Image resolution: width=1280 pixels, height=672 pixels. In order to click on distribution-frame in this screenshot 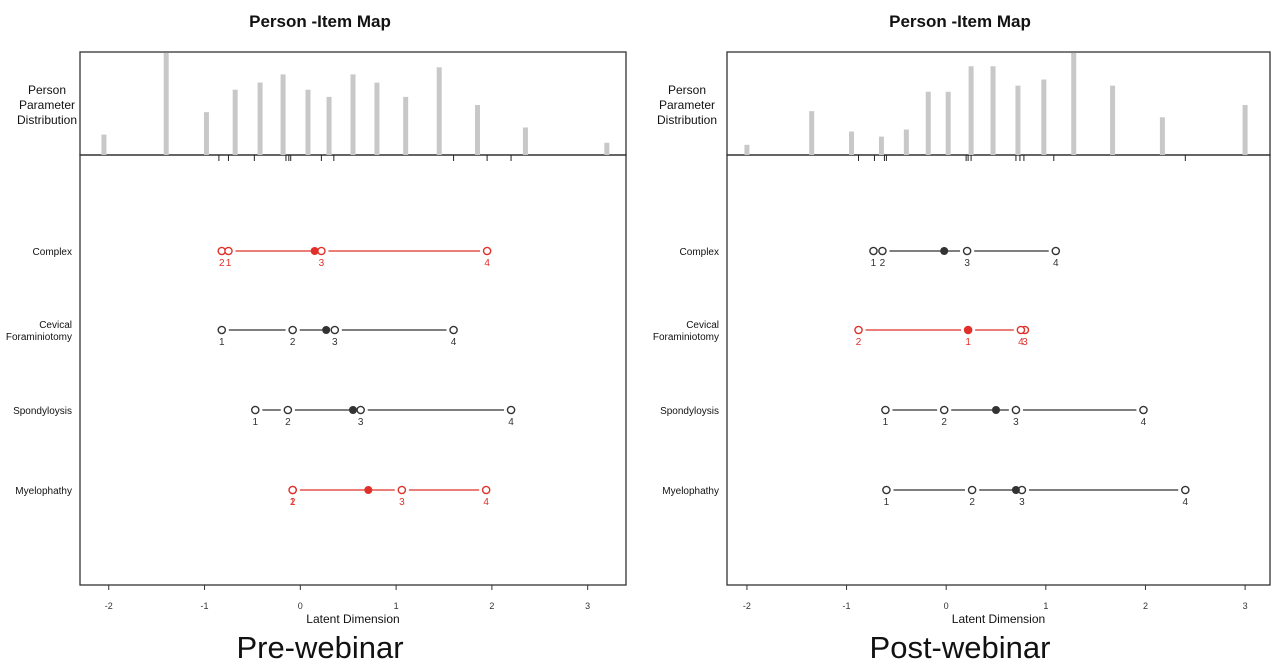, I will do `click(998, 103)`.